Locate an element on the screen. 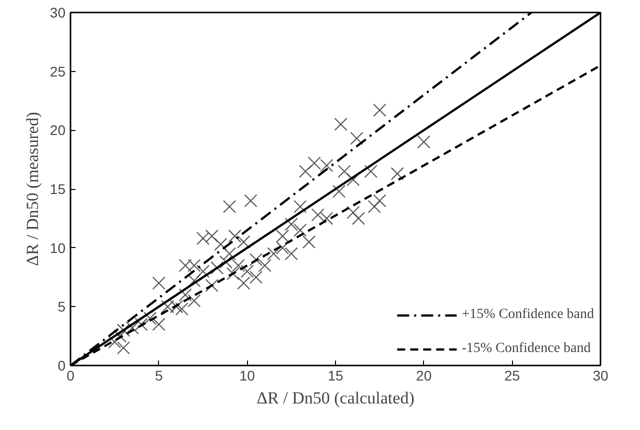 The height and width of the screenshot is (430, 640). y-tick-label: 15 is located at coordinates (58, 189).